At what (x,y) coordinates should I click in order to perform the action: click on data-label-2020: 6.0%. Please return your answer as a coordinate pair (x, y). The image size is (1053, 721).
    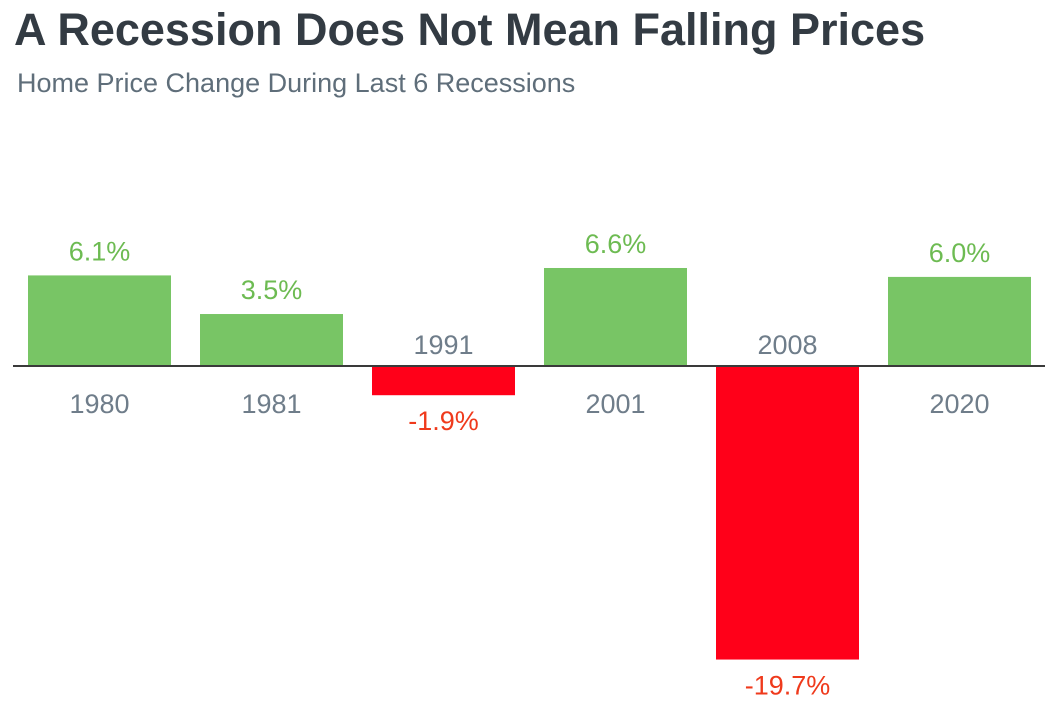
    Looking at the image, I should click on (960, 253).